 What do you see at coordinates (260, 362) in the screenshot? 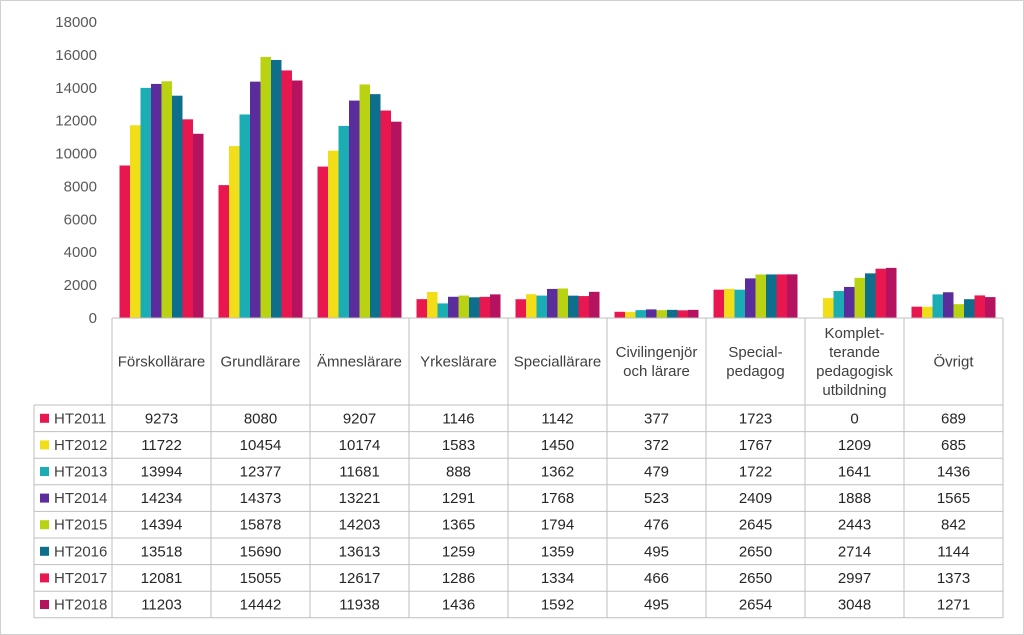
I see `category-label: Grundlärare` at bounding box center [260, 362].